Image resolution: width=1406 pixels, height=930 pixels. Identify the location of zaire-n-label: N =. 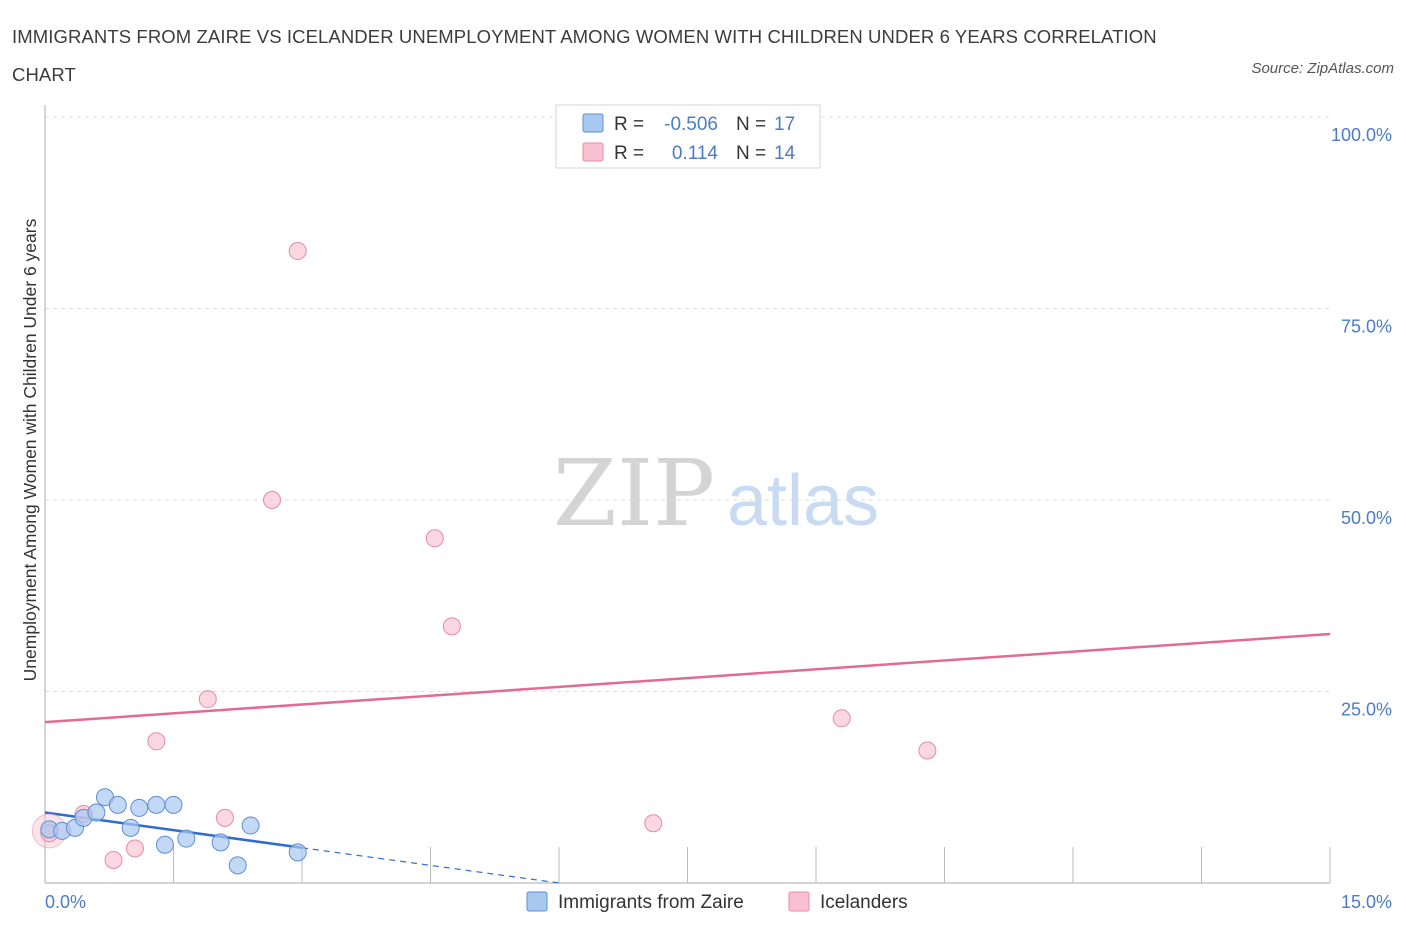
(751, 124).